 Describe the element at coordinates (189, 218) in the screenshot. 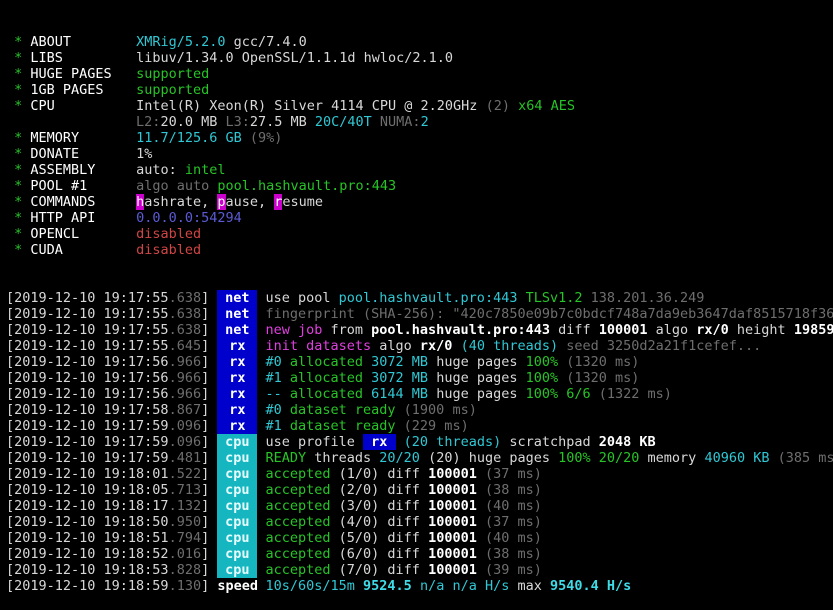

I see `banner-value-link: 0.0.0.0:54294` at that location.